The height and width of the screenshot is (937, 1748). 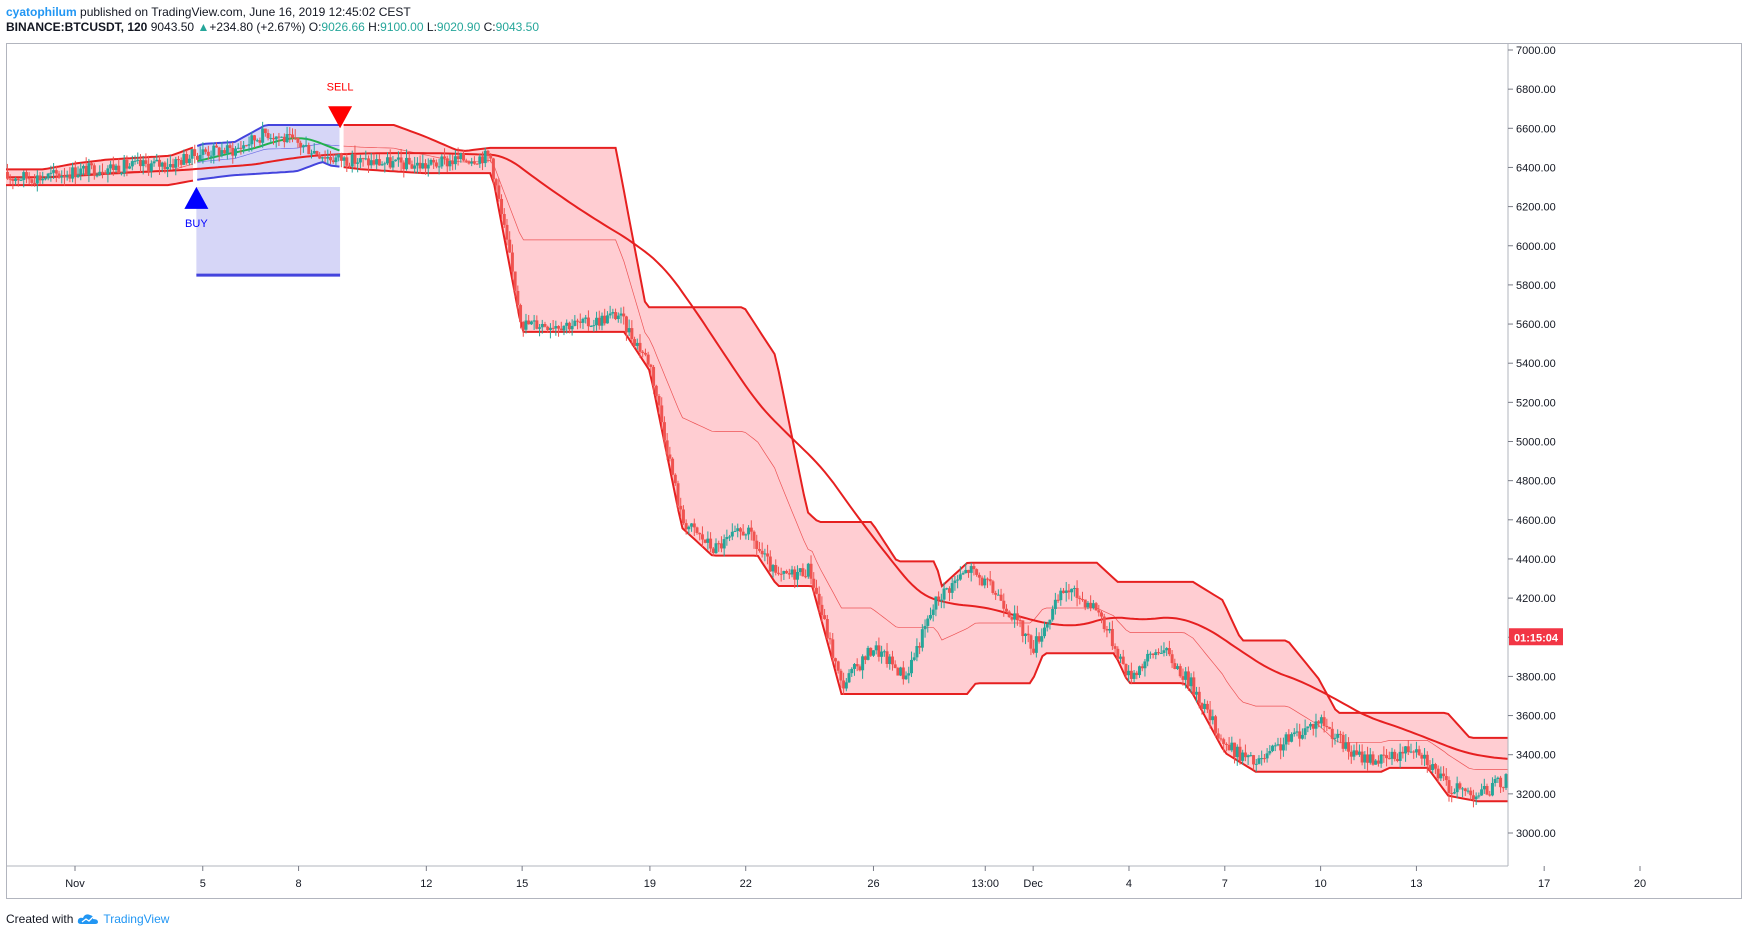 What do you see at coordinates (855, 878) in the screenshot?
I see `time-axis: Nov 5 8 12 15 19 22 26 13:00 Dec 4 7 10 13 17 20` at bounding box center [855, 878].